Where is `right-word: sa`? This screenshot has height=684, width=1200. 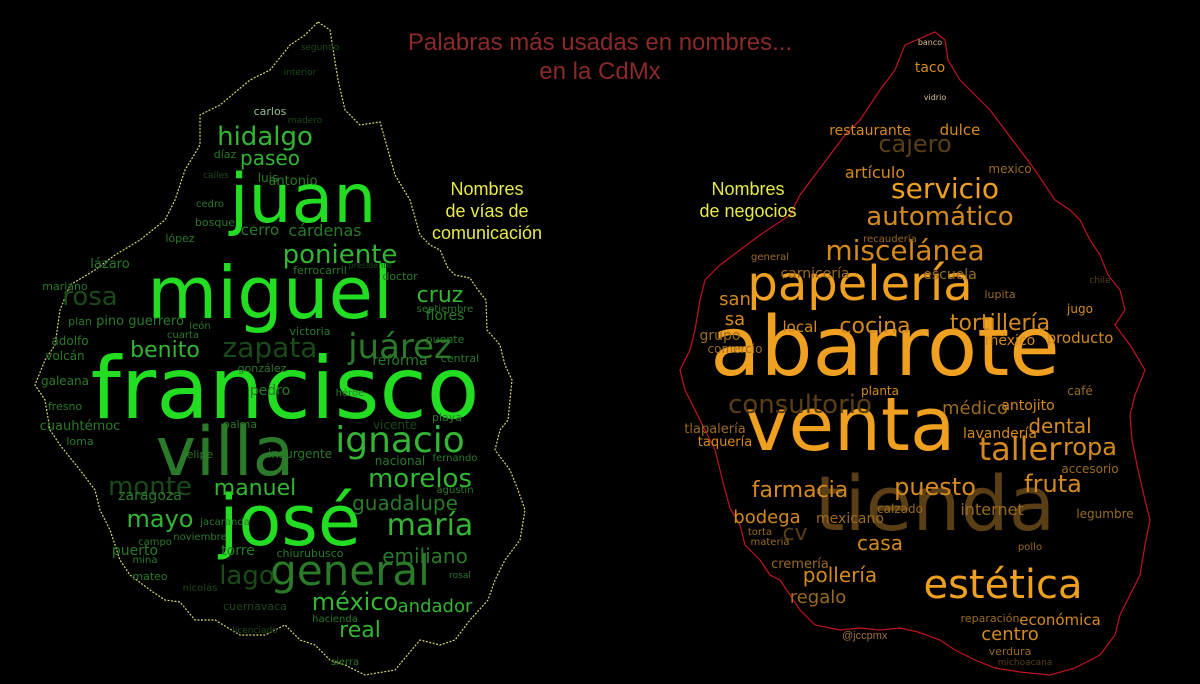 right-word: sa is located at coordinates (735, 319).